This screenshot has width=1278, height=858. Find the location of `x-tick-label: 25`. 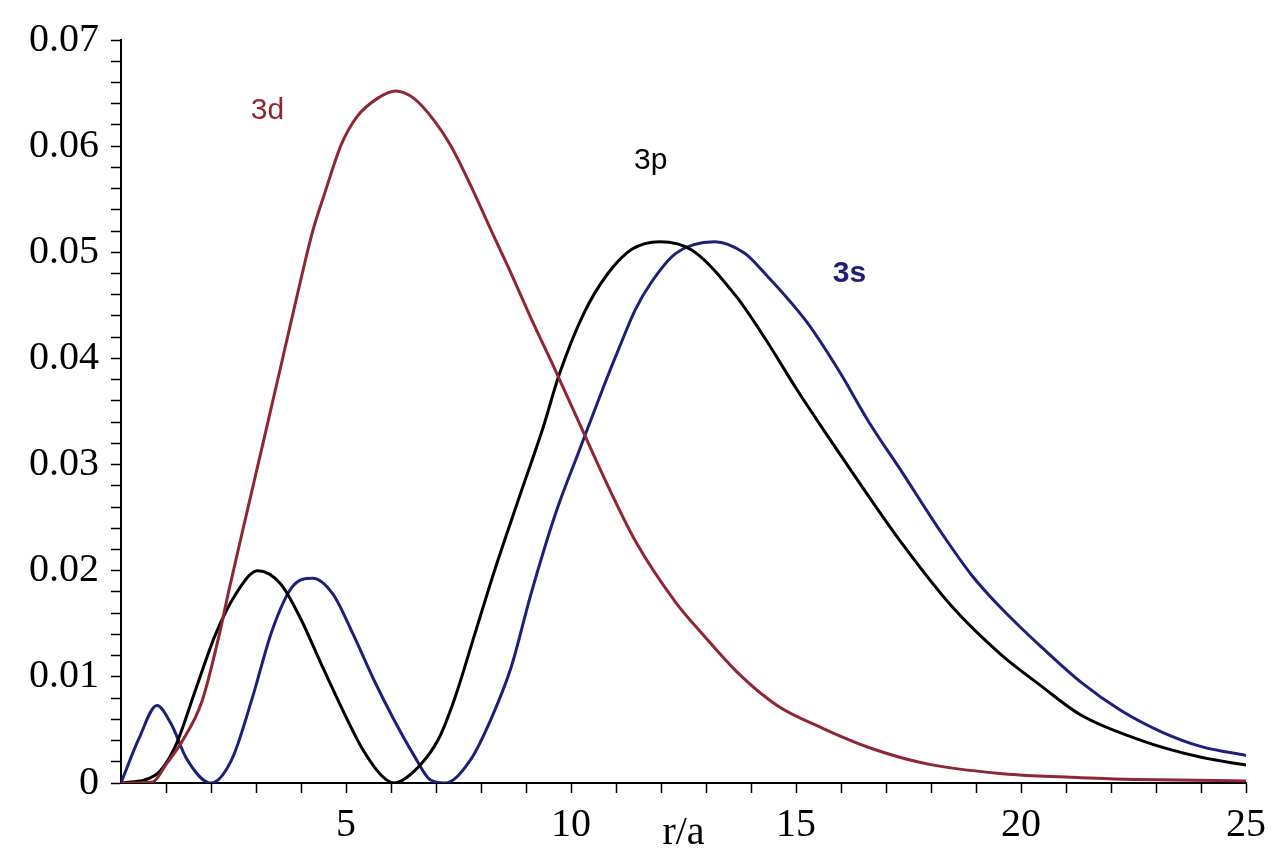

x-tick-label: 25 is located at coordinates (1246, 822).